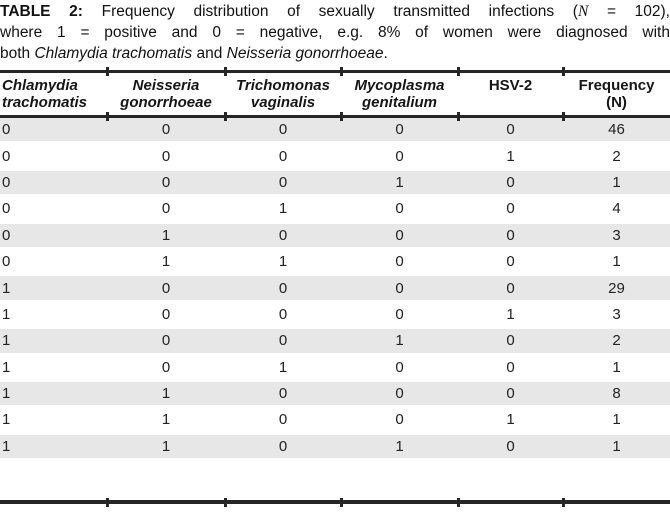  What do you see at coordinates (17, 53) in the screenshot?
I see `caption-text: both` at bounding box center [17, 53].